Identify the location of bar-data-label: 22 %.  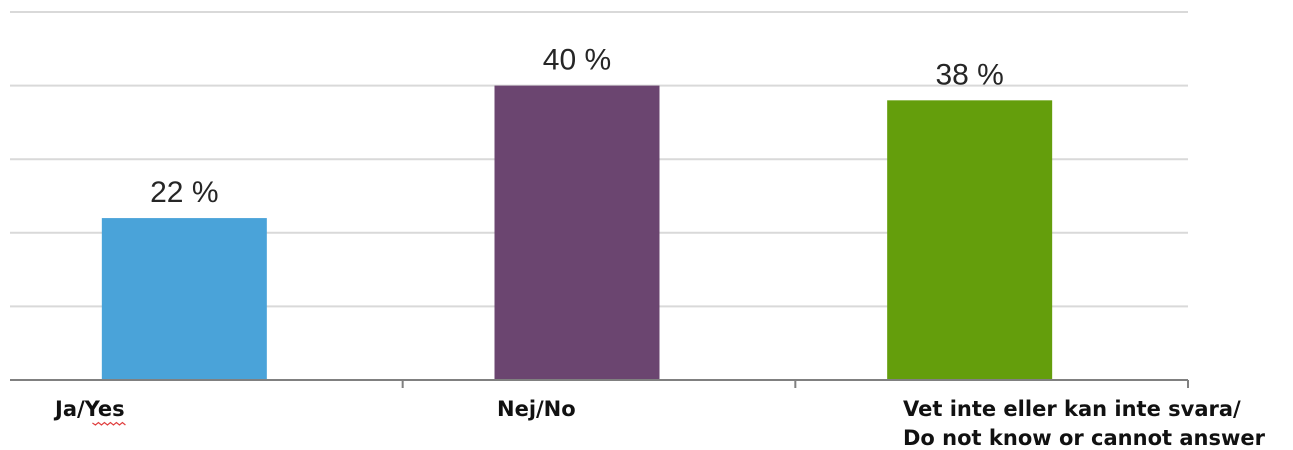
(184, 192).